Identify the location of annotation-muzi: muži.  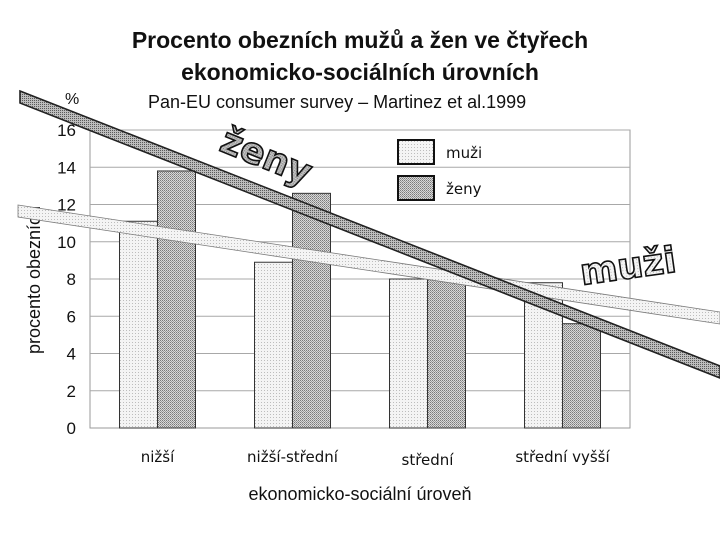
(628, 267).